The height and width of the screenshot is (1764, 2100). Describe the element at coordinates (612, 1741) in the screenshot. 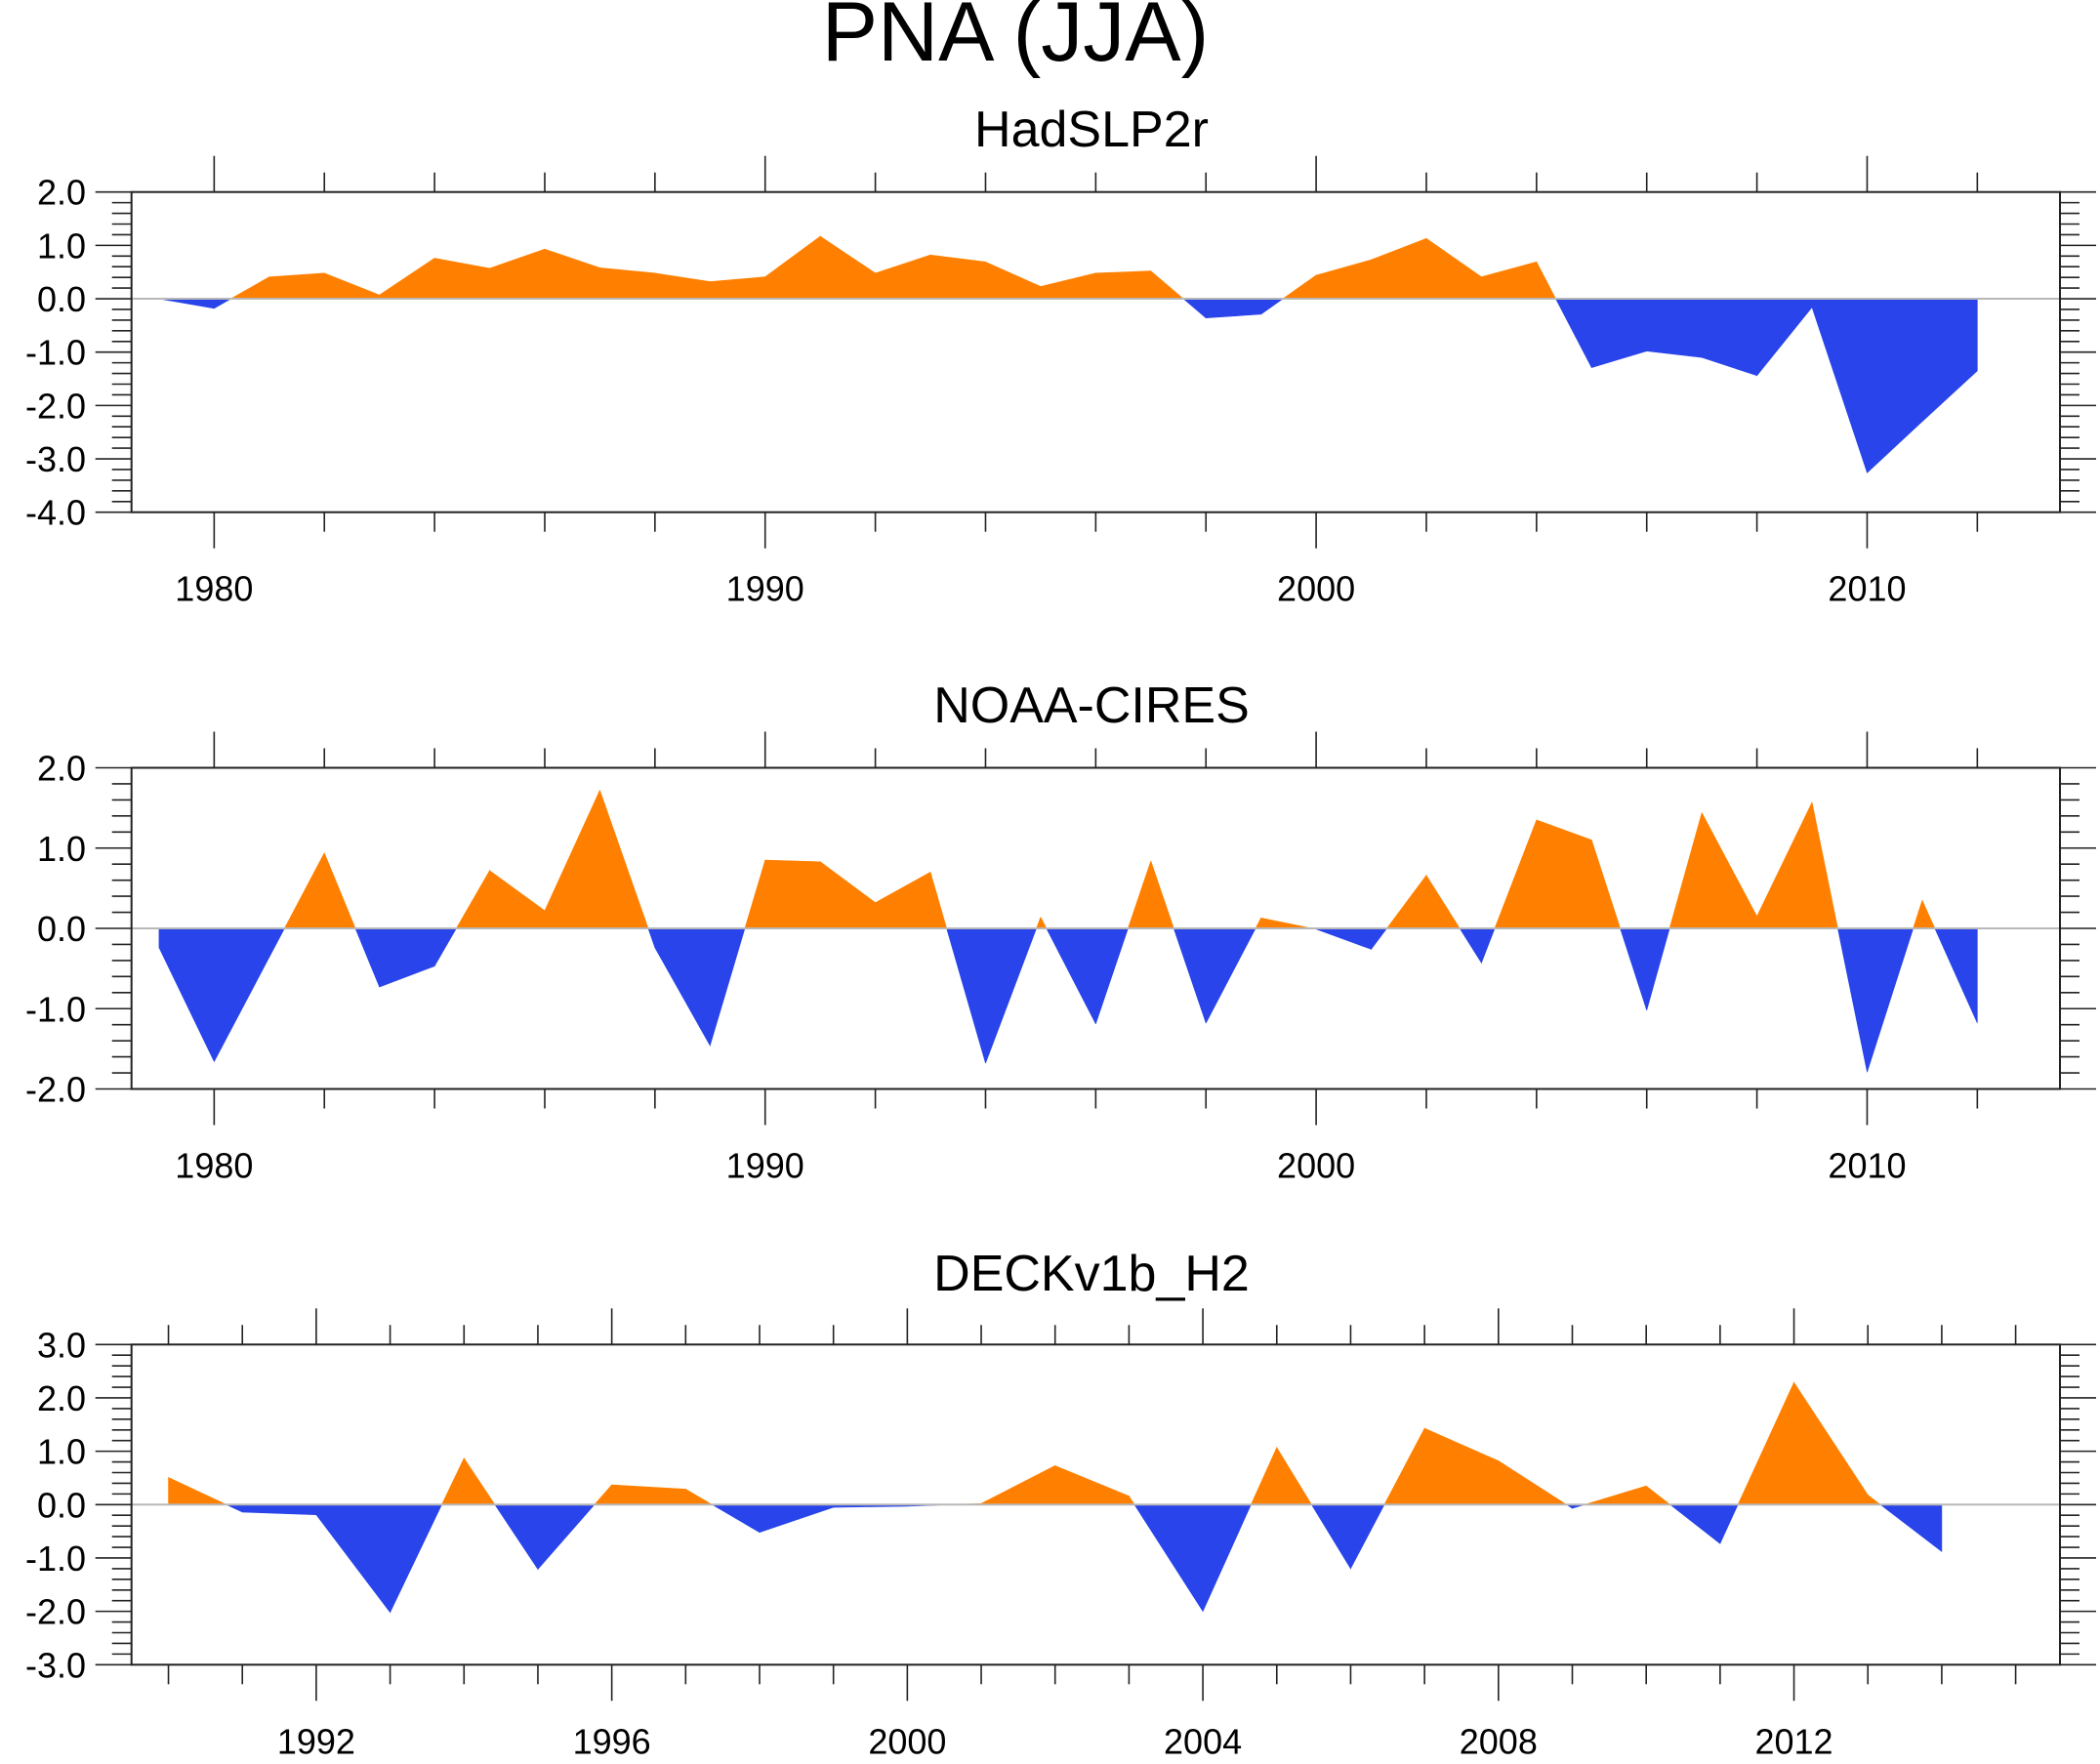

I see `x-tick-label: 1996` at that location.